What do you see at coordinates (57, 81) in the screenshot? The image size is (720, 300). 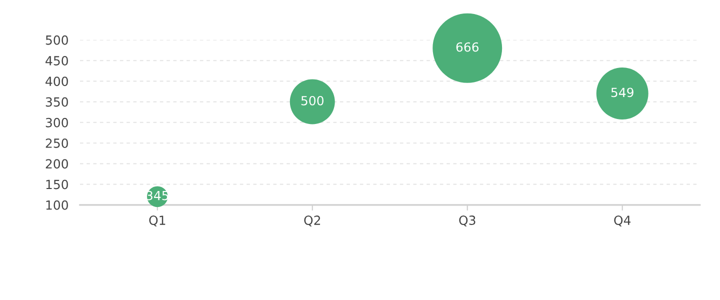 I see `y-tick-label: 400` at bounding box center [57, 81].